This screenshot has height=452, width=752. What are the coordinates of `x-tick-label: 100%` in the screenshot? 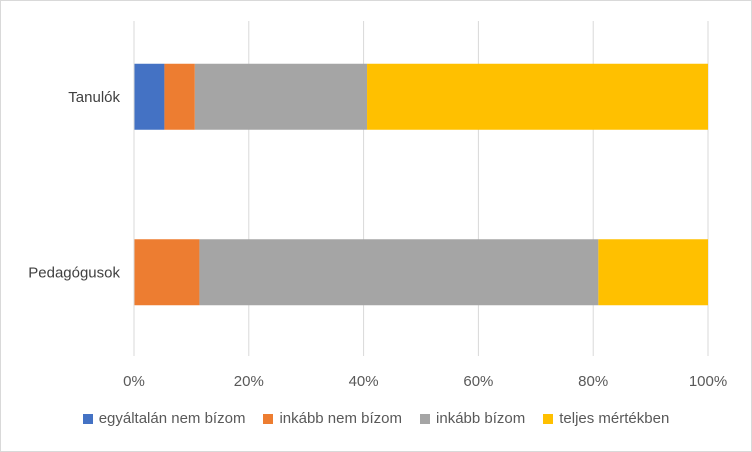 It's located at (708, 381).